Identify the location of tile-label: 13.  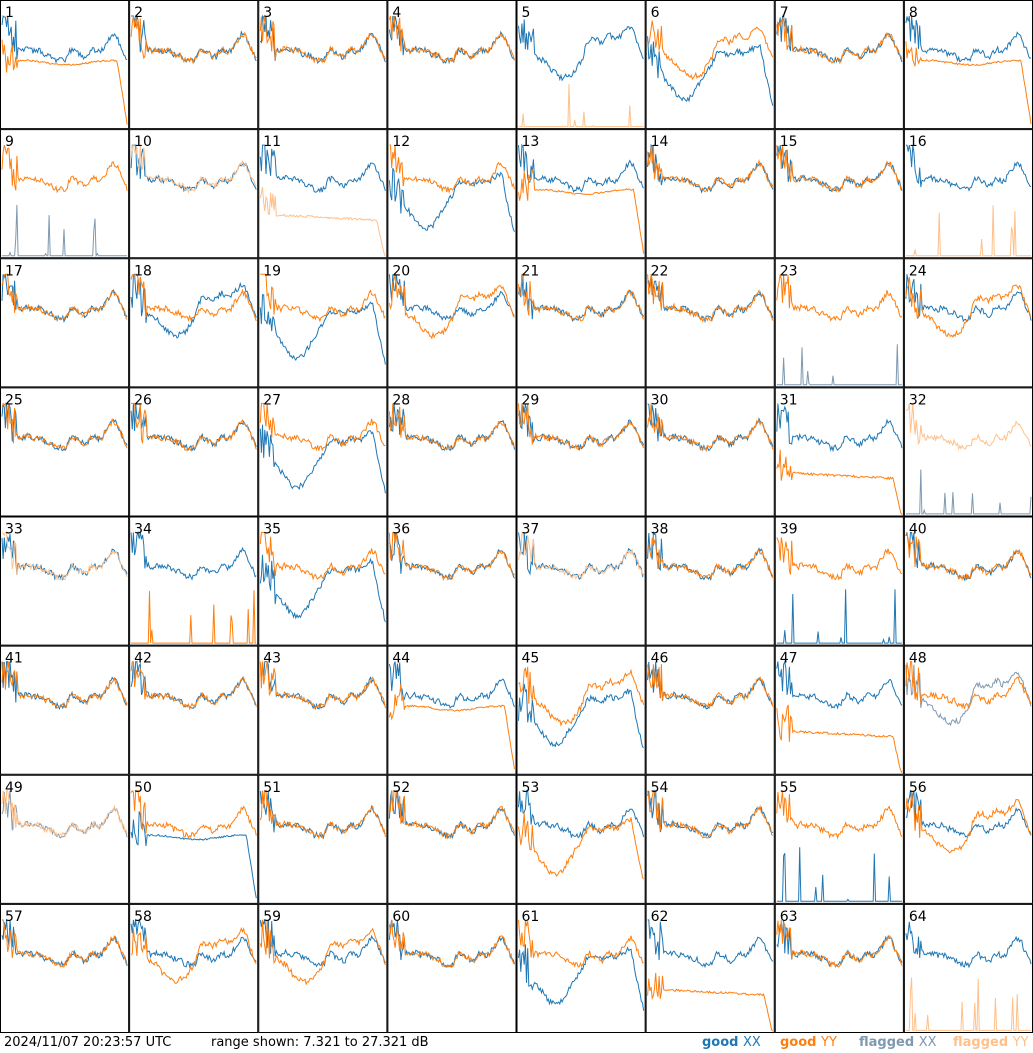
(531, 142).